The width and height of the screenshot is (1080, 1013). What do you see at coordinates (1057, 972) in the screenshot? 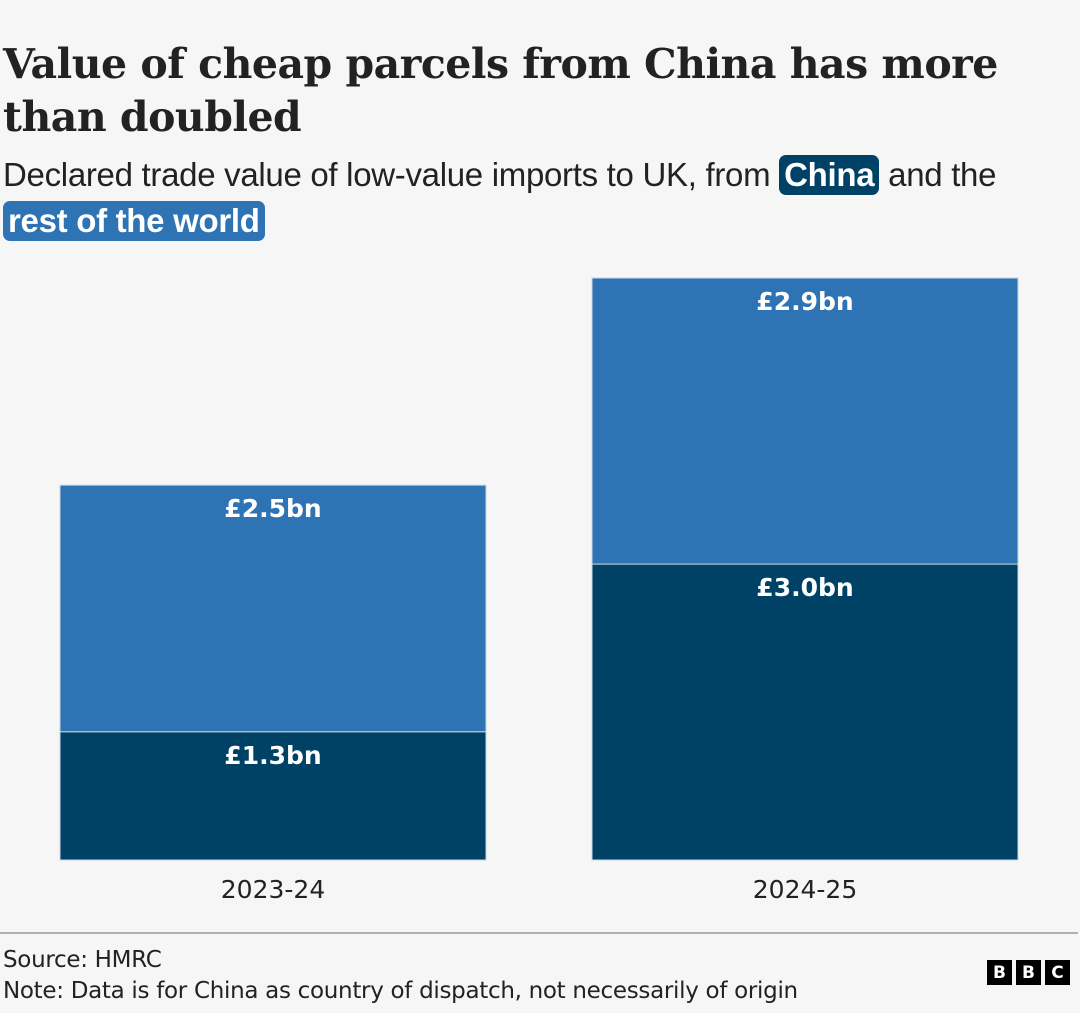
I see `bbc-logo-letter: C` at bounding box center [1057, 972].